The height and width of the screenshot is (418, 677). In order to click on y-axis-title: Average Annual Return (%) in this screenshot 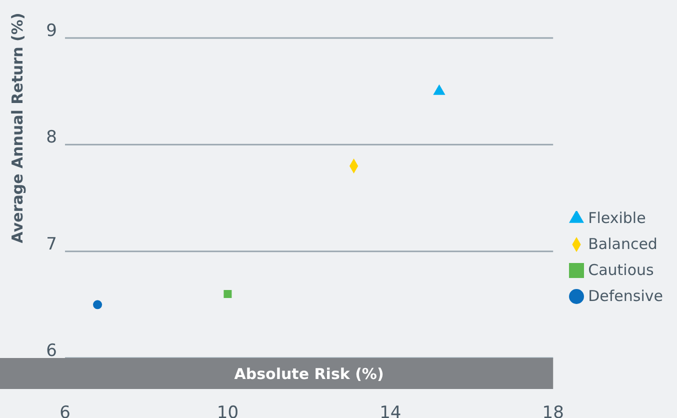, I will do `click(17, 128)`.